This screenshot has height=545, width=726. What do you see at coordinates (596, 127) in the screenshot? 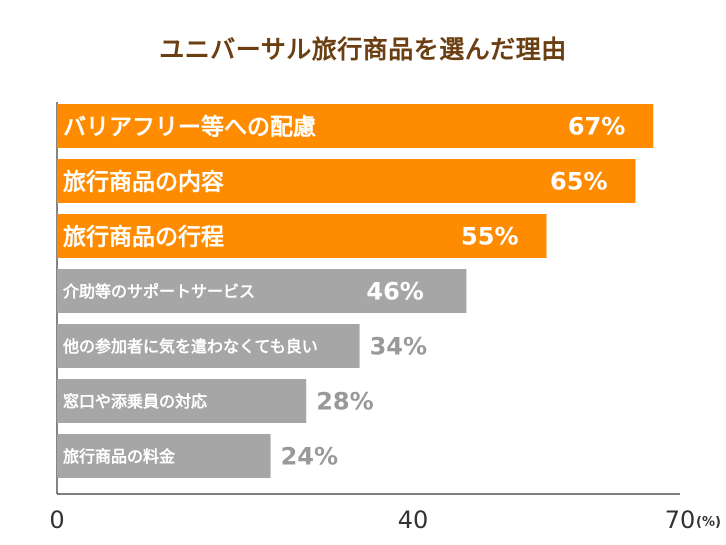
I see `bar-value-label: 67%` at bounding box center [596, 127].